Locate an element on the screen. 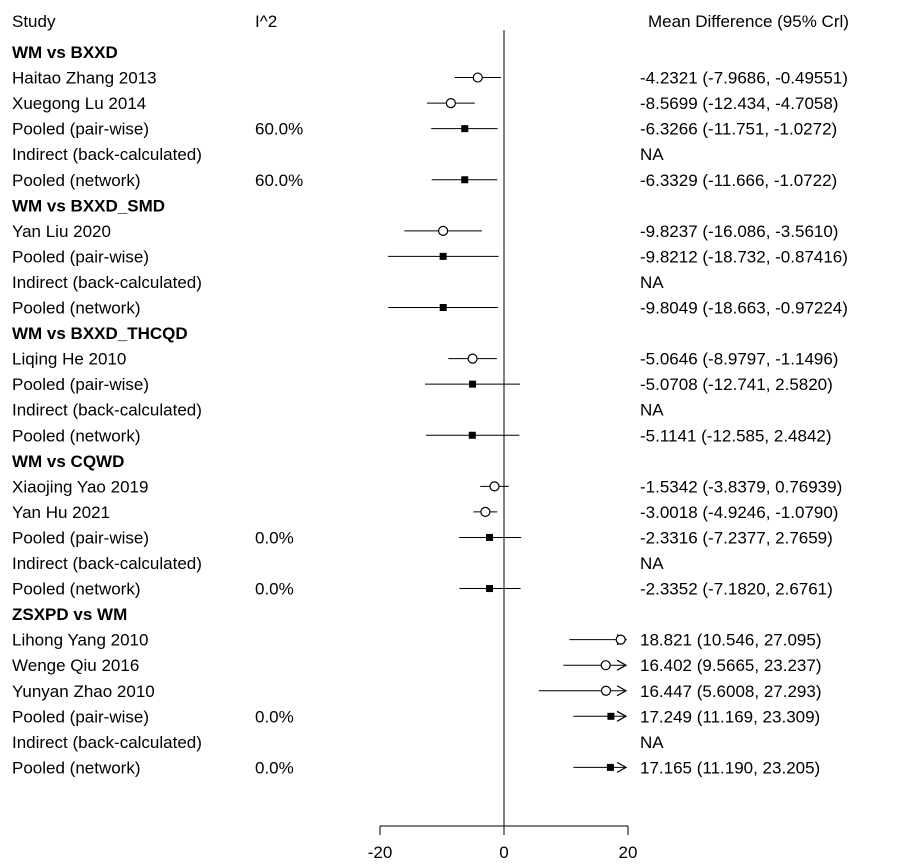 The width and height of the screenshot is (899, 866). header-i2: I^2 is located at coordinates (266, 21).